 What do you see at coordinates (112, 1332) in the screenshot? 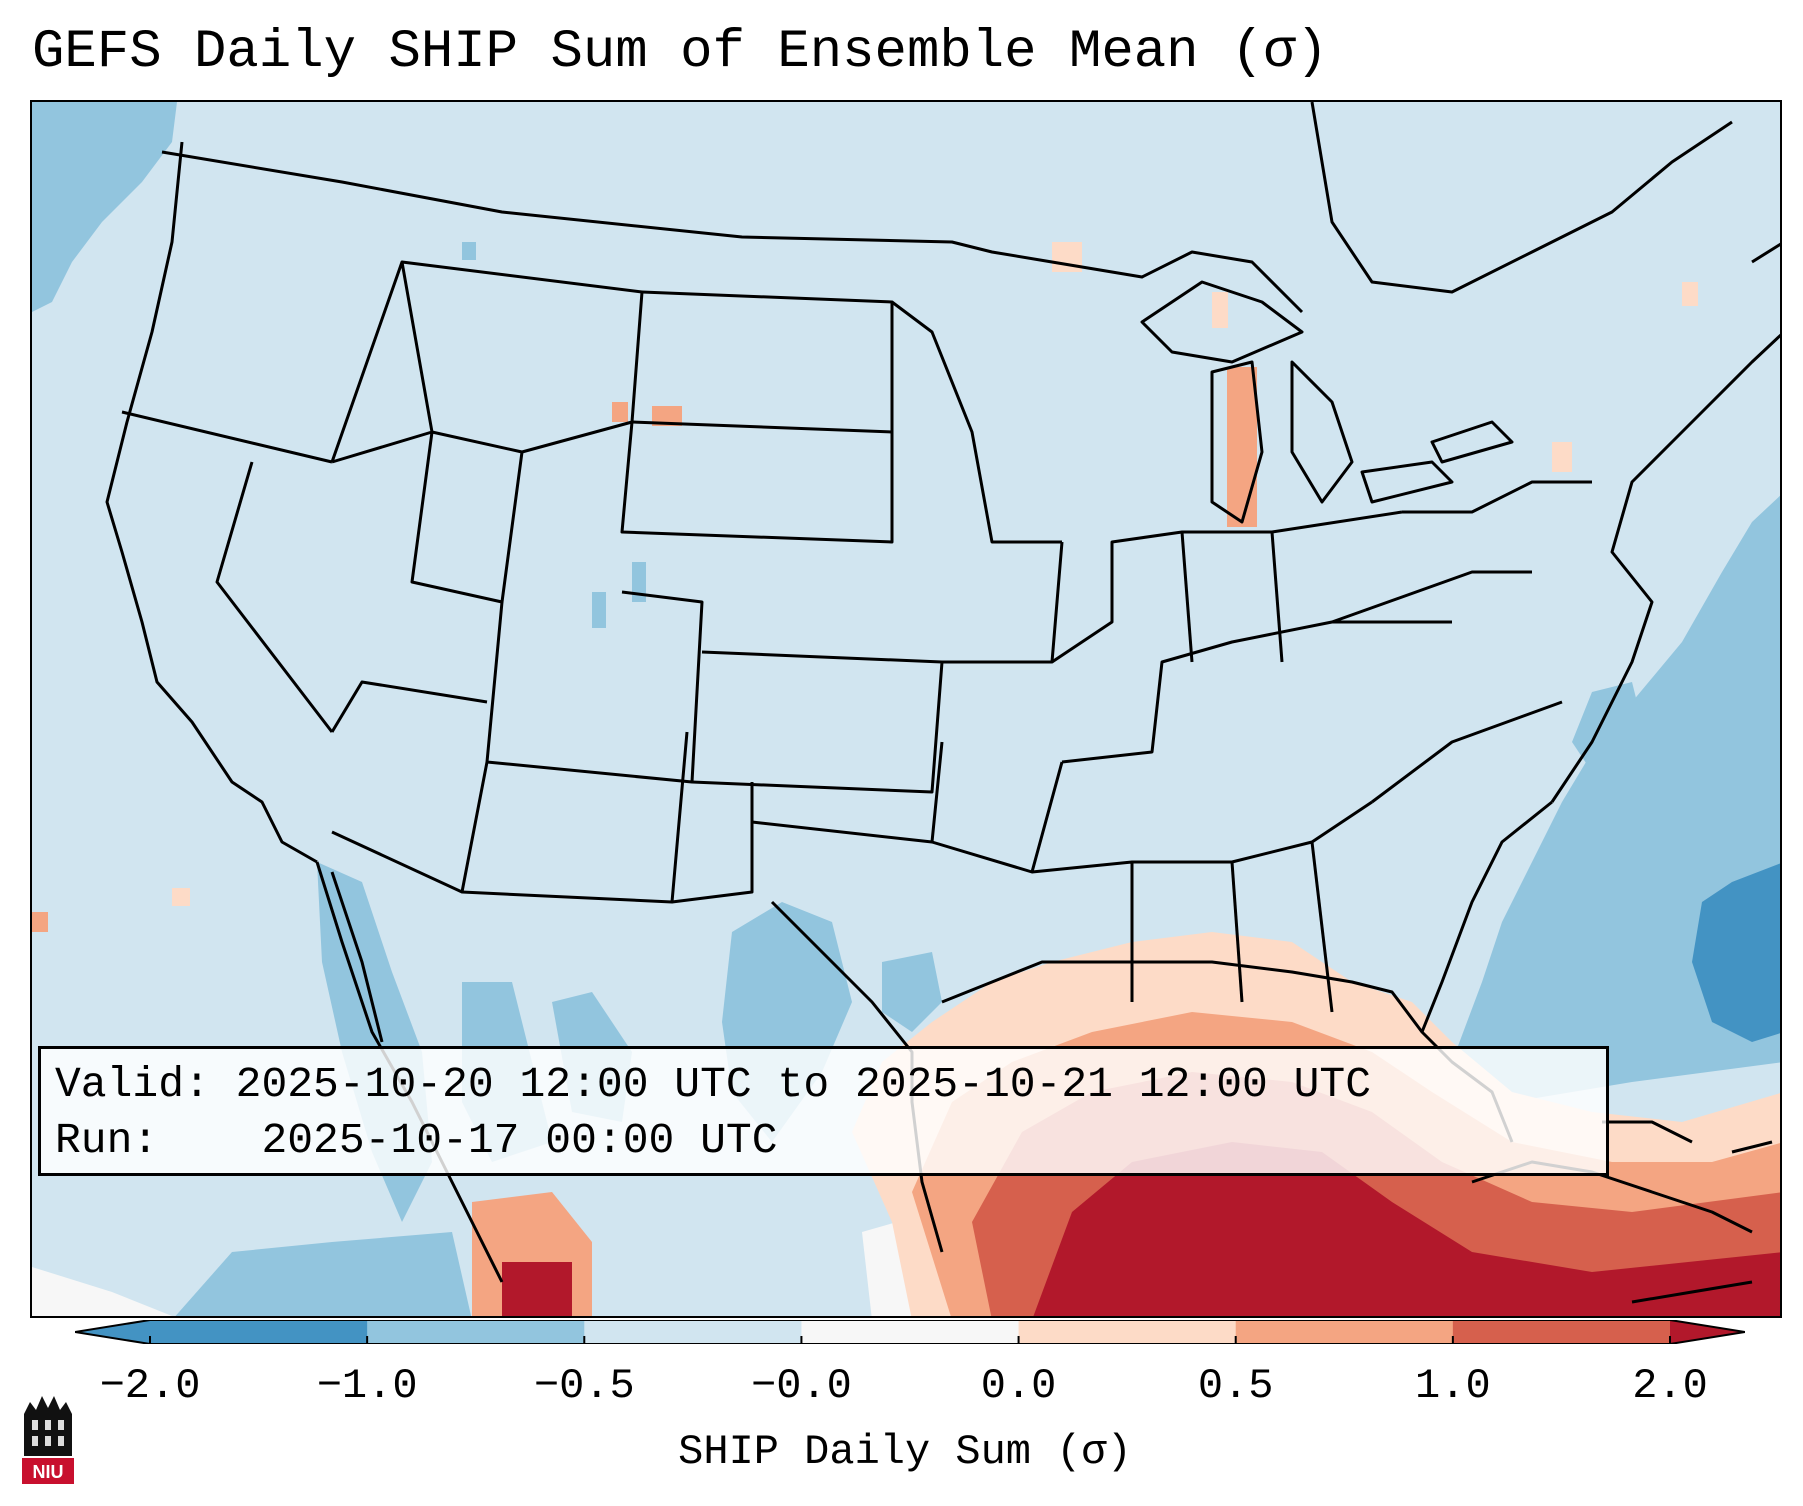
I see `colorbar-extend-low` at bounding box center [112, 1332].